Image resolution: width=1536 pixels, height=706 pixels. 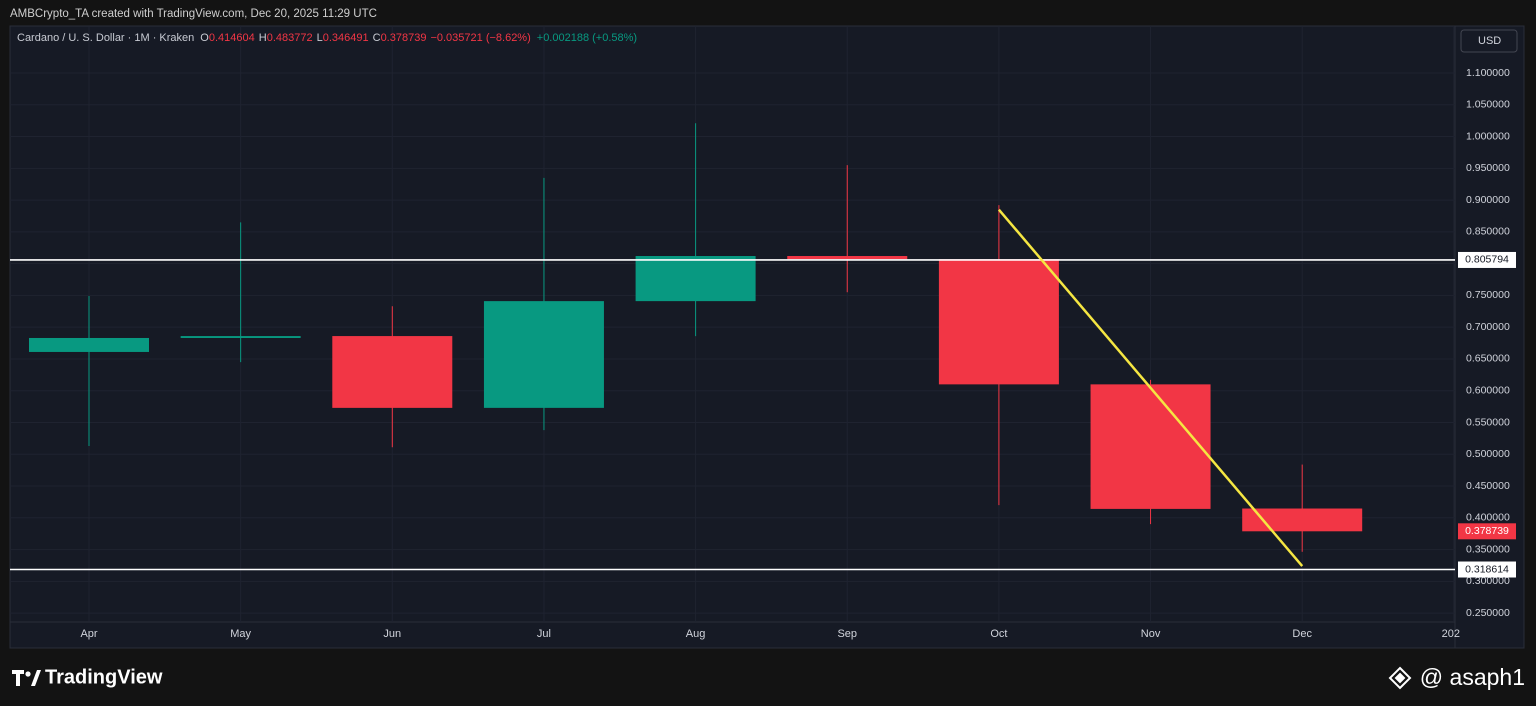 What do you see at coordinates (1488, 518) in the screenshot?
I see `y-tick-label: 0.400000` at bounding box center [1488, 518].